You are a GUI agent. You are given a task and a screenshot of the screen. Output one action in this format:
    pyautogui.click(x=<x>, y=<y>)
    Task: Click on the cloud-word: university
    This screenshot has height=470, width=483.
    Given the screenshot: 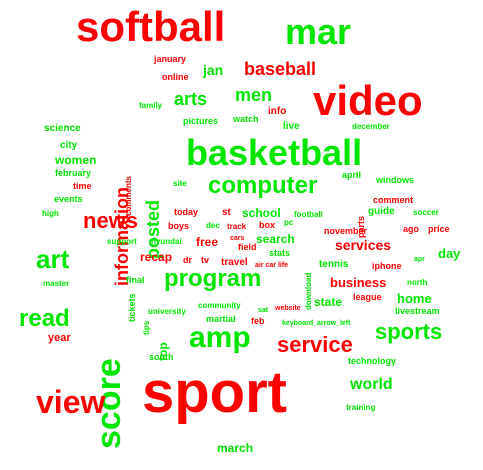 What is the action you would take?
    pyautogui.click(x=167, y=311)
    